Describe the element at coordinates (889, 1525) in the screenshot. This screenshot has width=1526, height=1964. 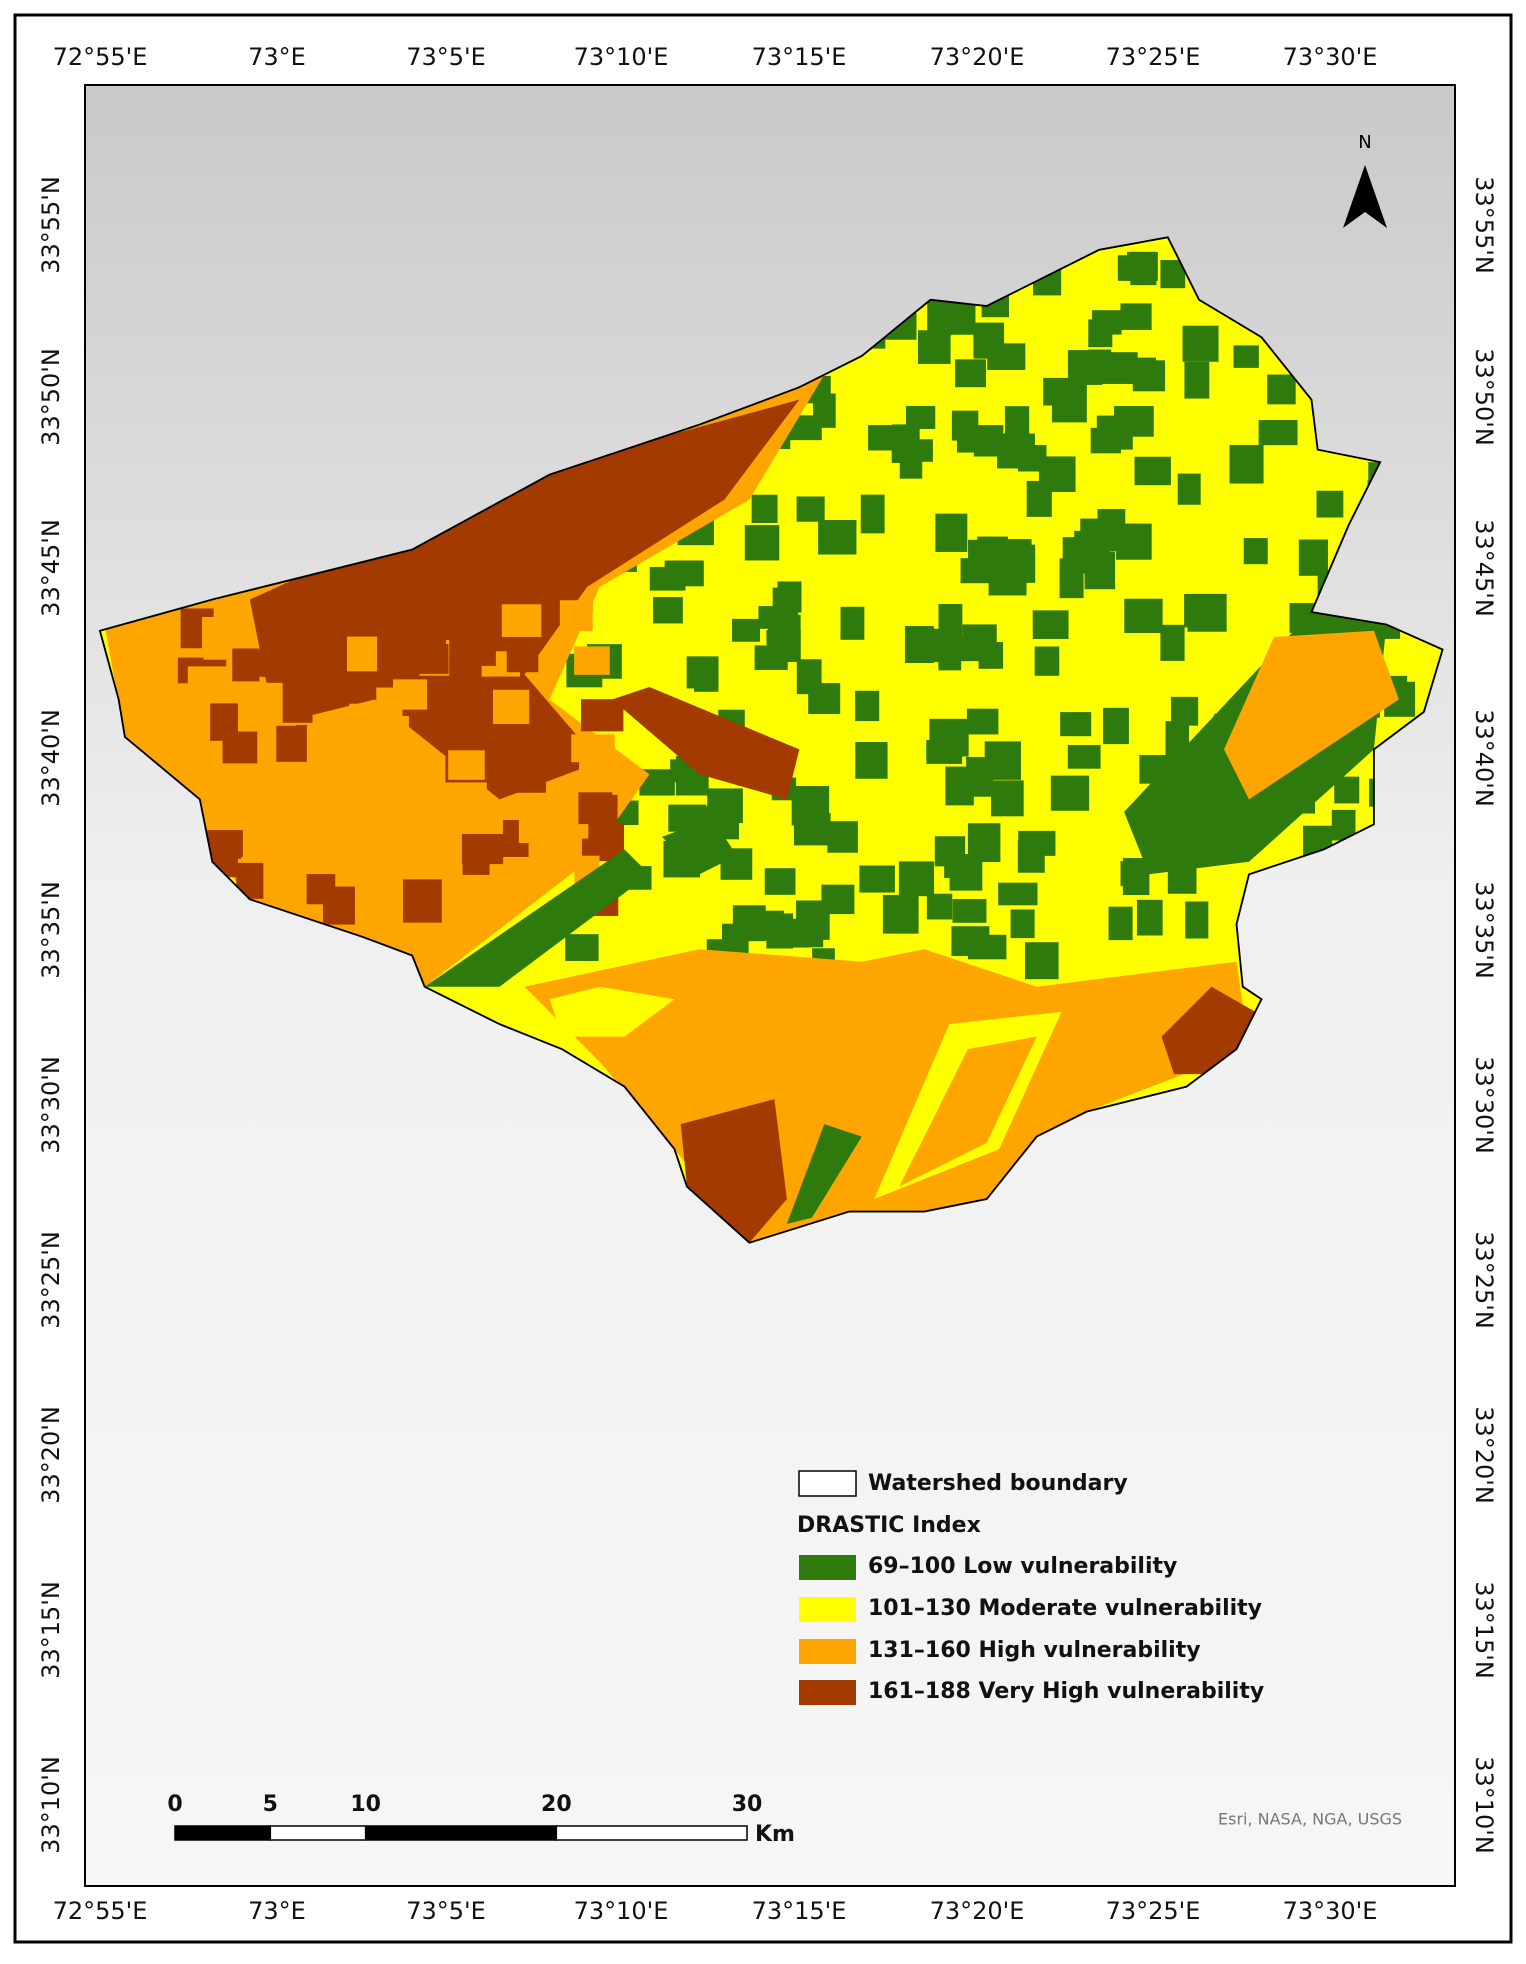
I see `legend-title: DRASTIC Index` at that location.